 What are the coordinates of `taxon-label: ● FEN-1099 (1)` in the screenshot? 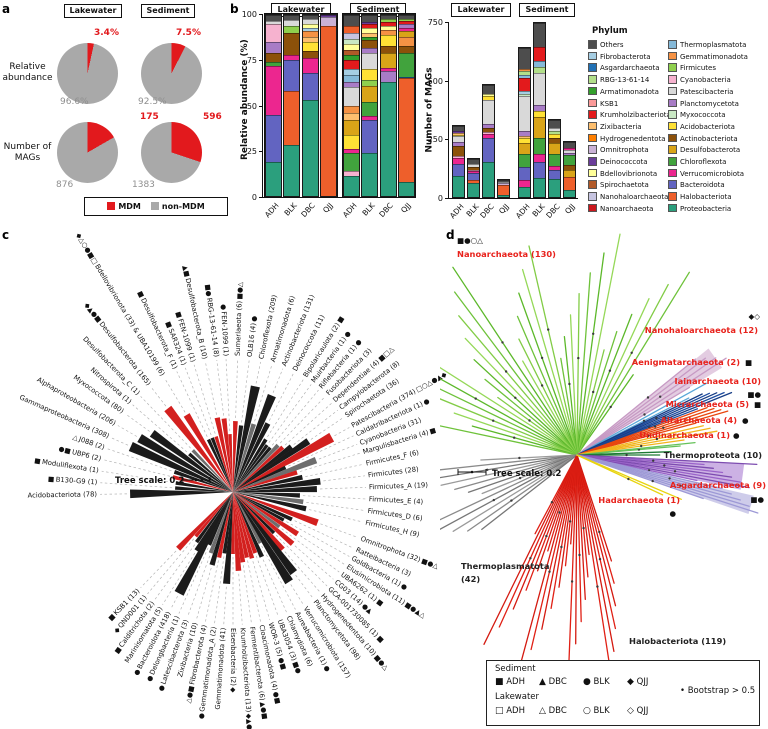 It's located at (224, 330).